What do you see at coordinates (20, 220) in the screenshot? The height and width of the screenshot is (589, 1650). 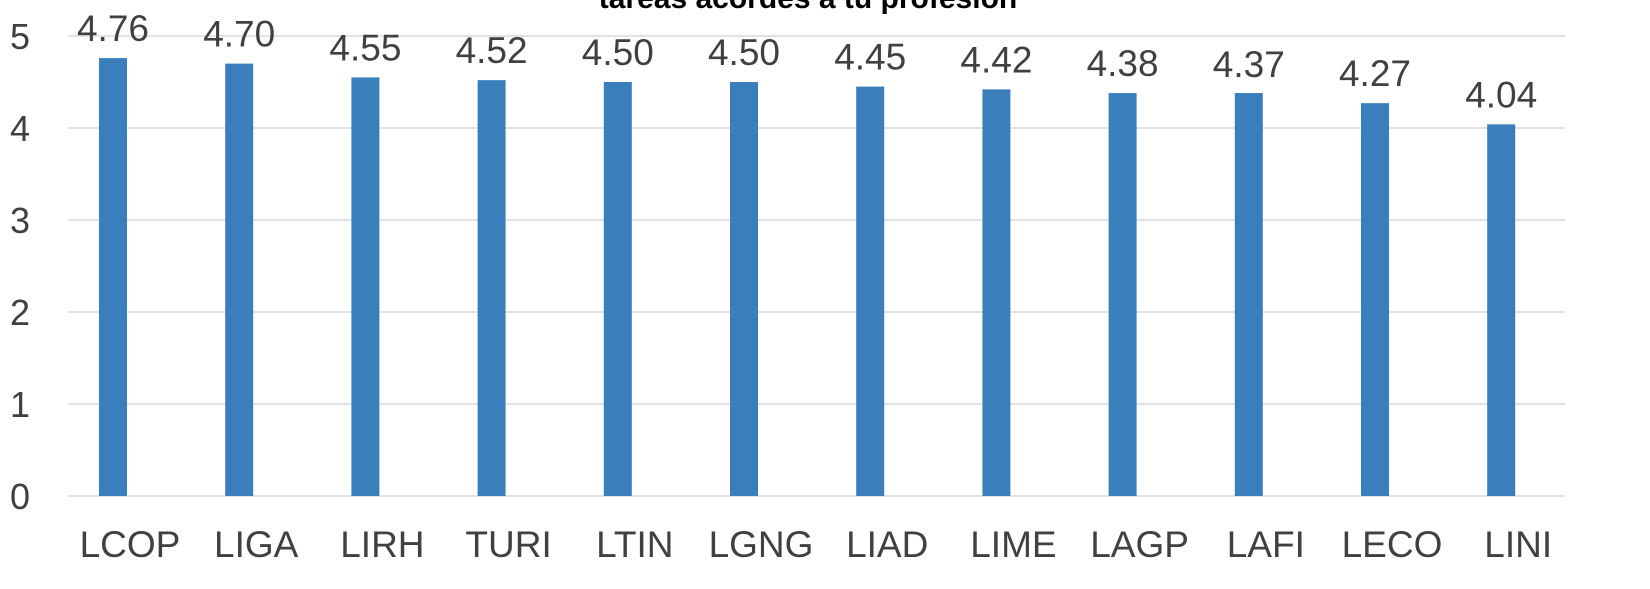 I see `y-tick-label: 3` at bounding box center [20, 220].